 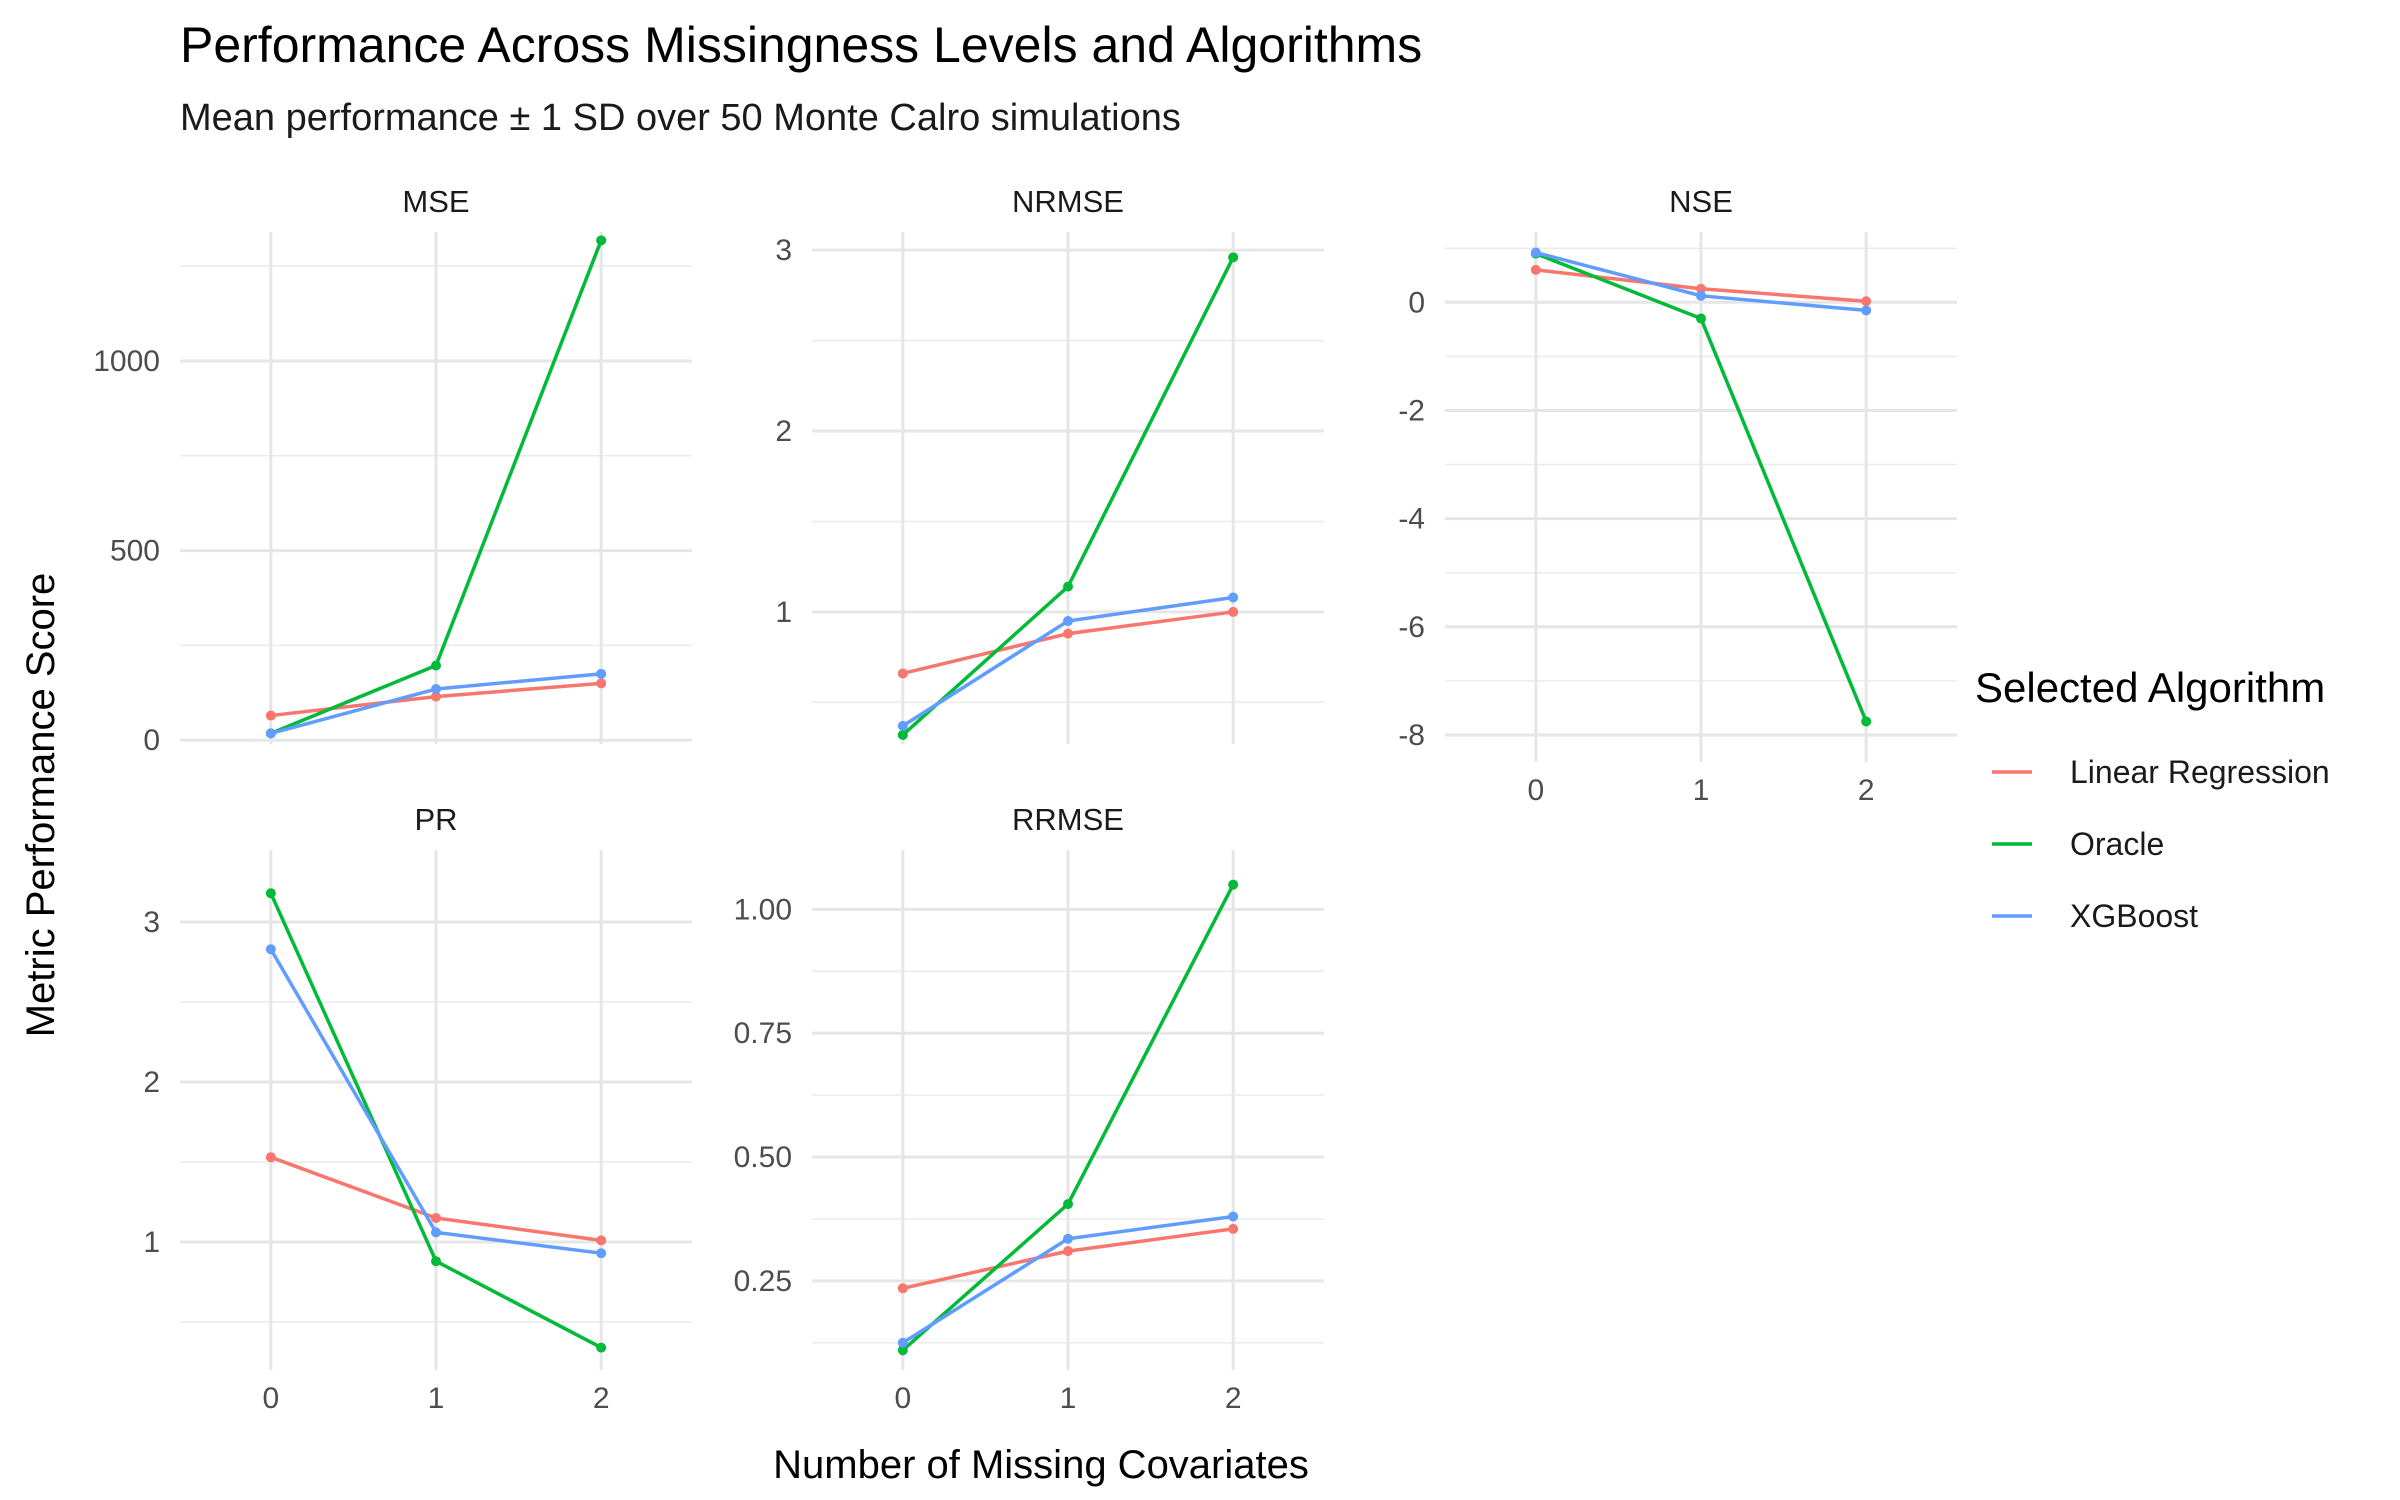 What do you see at coordinates (1029, 1108) in the screenshot?
I see `panel-rrmse: RRMSE 0.25 0.50 0.75 1.00 0 1 2` at bounding box center [1029, 1108].